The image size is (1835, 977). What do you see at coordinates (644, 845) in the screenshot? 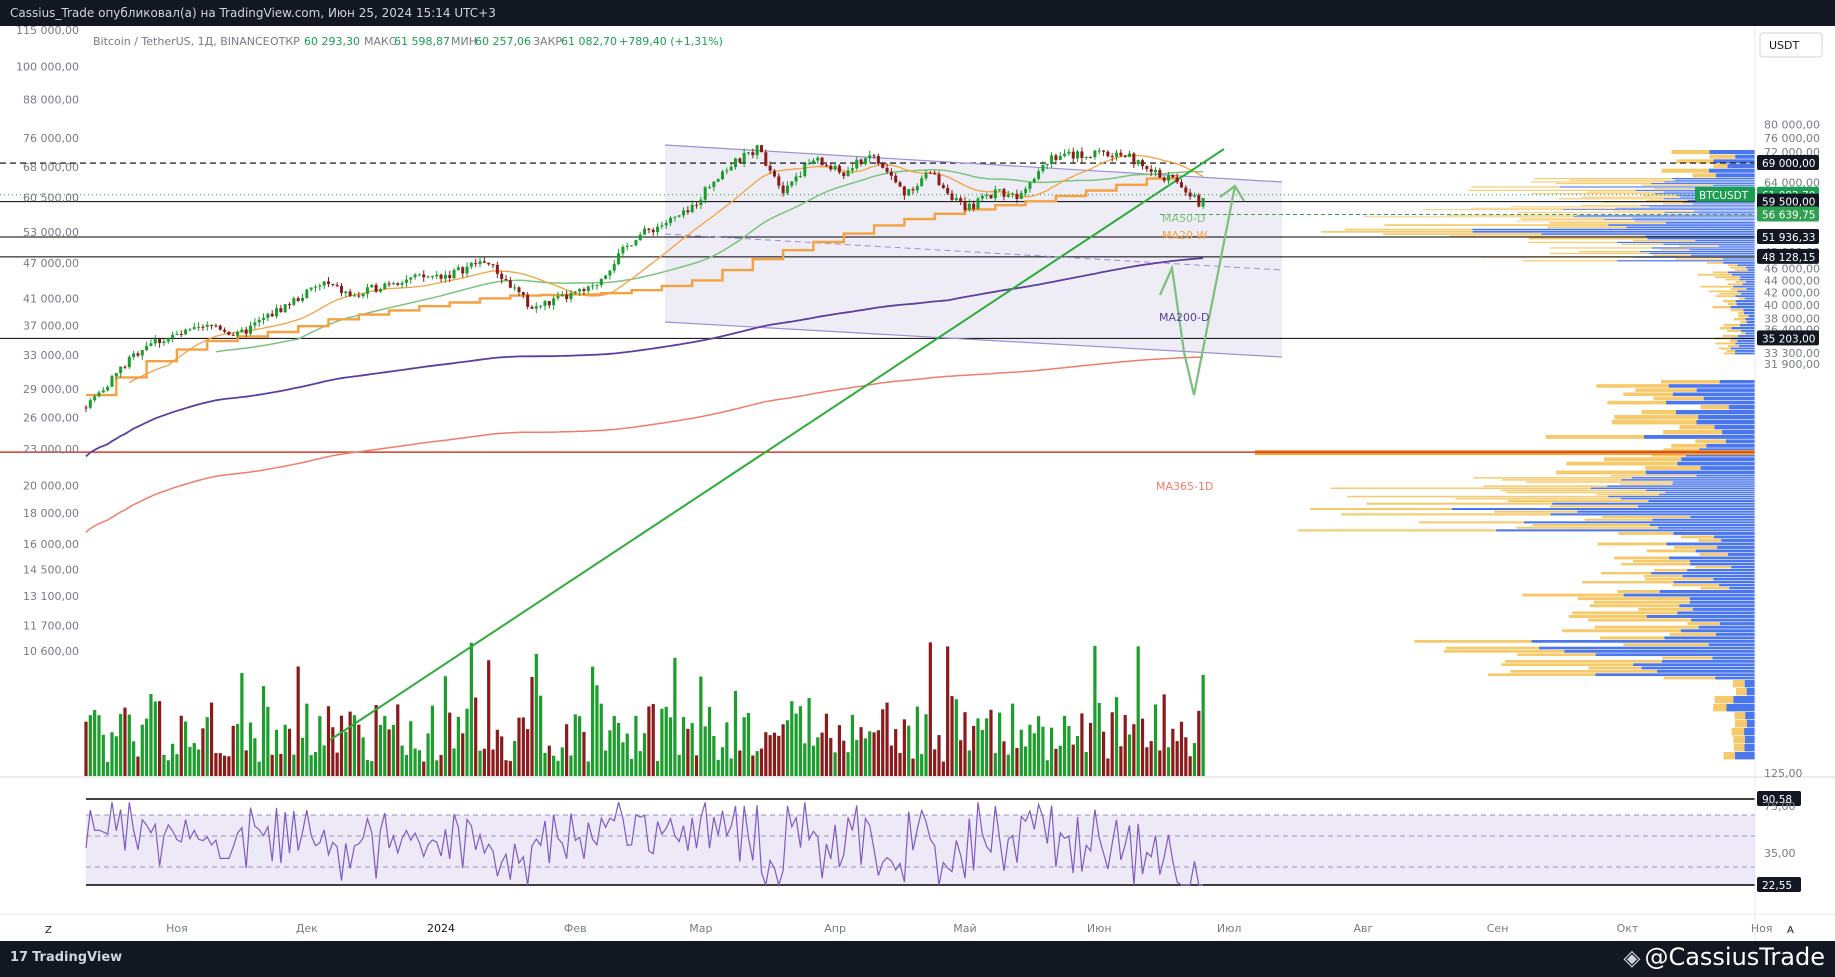
I see `rsi-line` at bounding box center [644, 845].